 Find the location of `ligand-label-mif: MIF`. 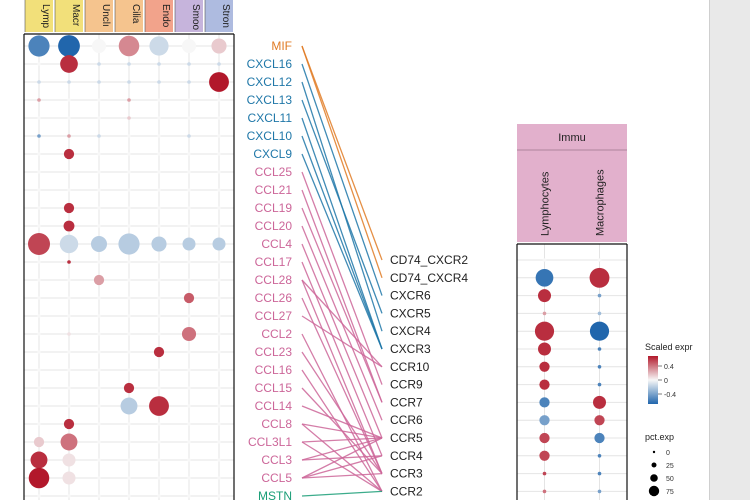

ligand-label-mif: MIF is located at coordinates (281, 46).